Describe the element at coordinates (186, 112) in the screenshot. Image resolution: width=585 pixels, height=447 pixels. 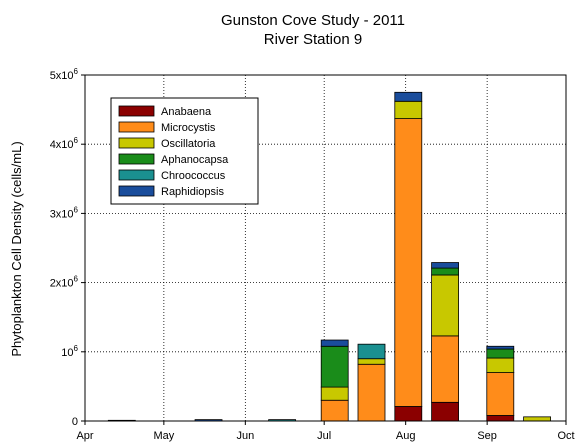
I see `legend-label: Anabaena` at that location.